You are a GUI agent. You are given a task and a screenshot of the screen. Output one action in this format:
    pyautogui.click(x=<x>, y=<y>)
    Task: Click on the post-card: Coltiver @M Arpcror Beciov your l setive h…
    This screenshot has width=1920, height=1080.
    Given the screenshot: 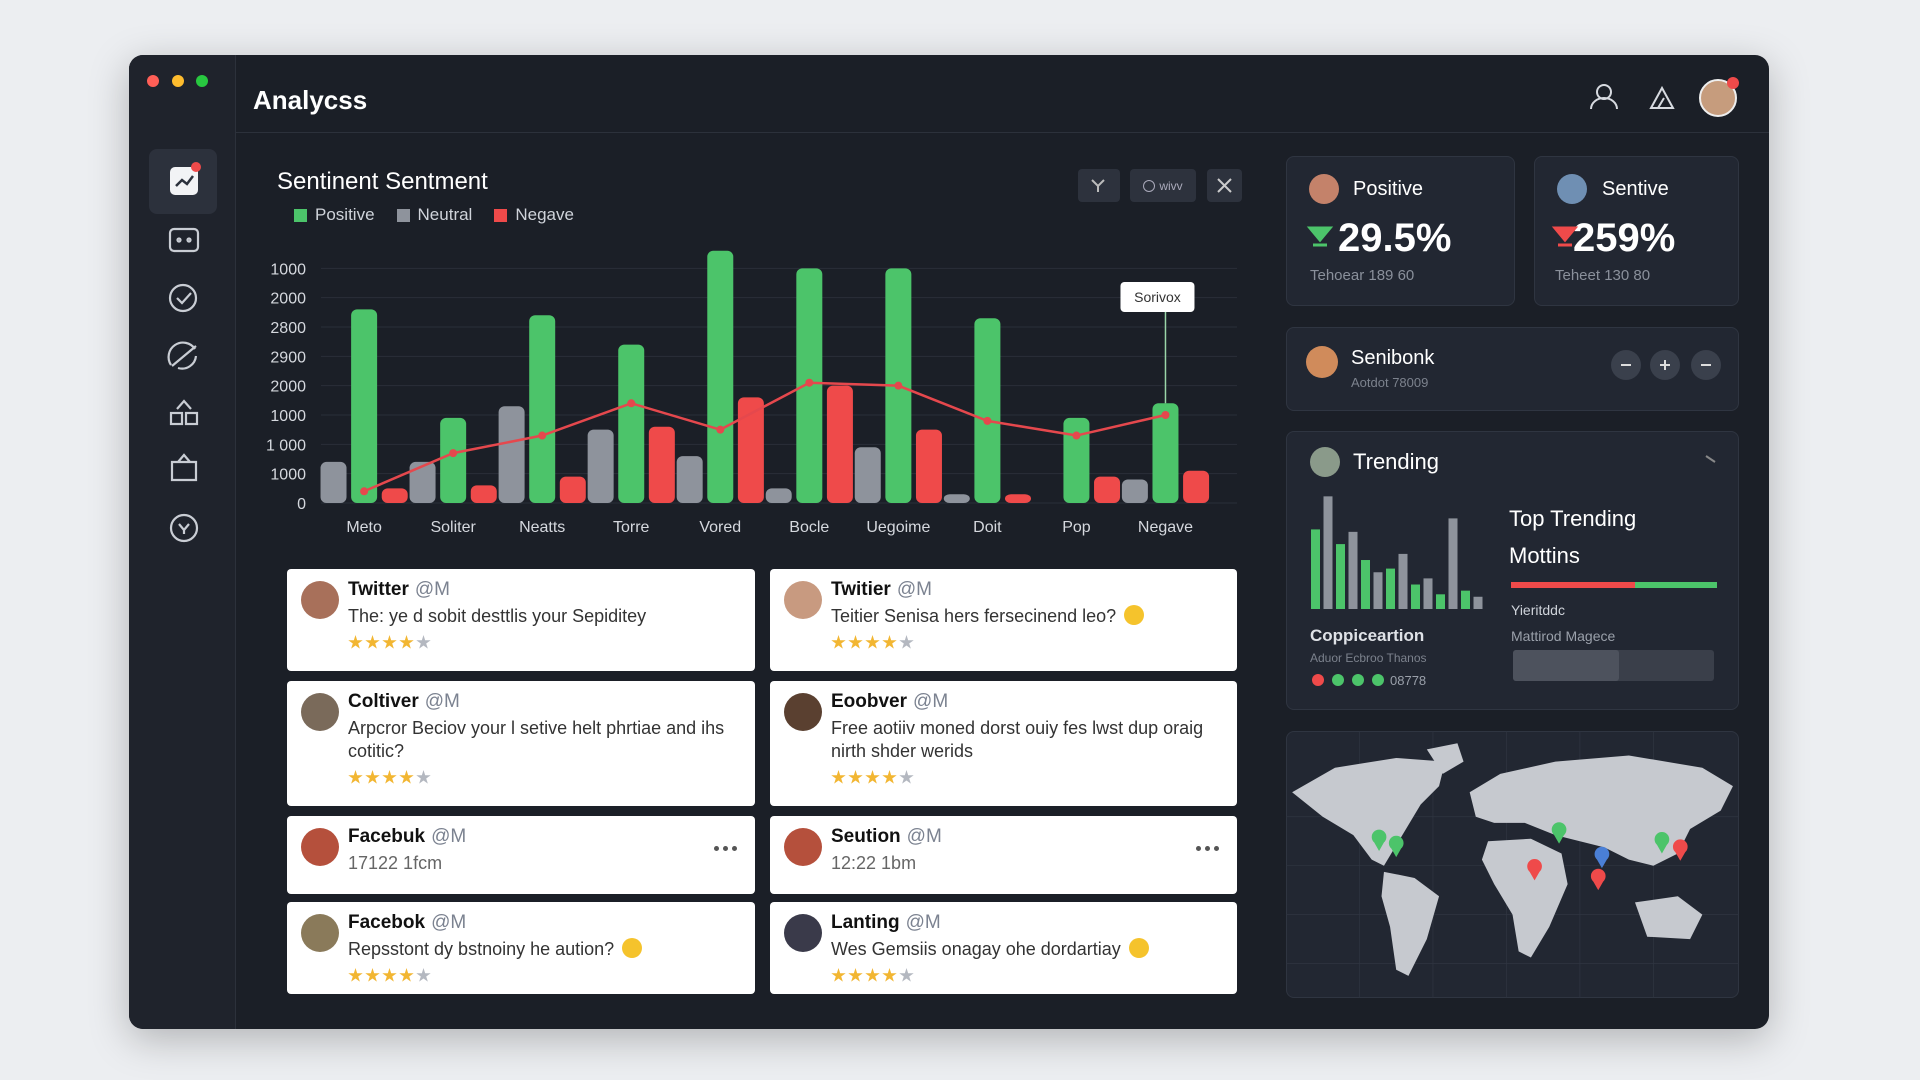 What is the action you would take?
    pyautogui.click(x=521, y=743)
    